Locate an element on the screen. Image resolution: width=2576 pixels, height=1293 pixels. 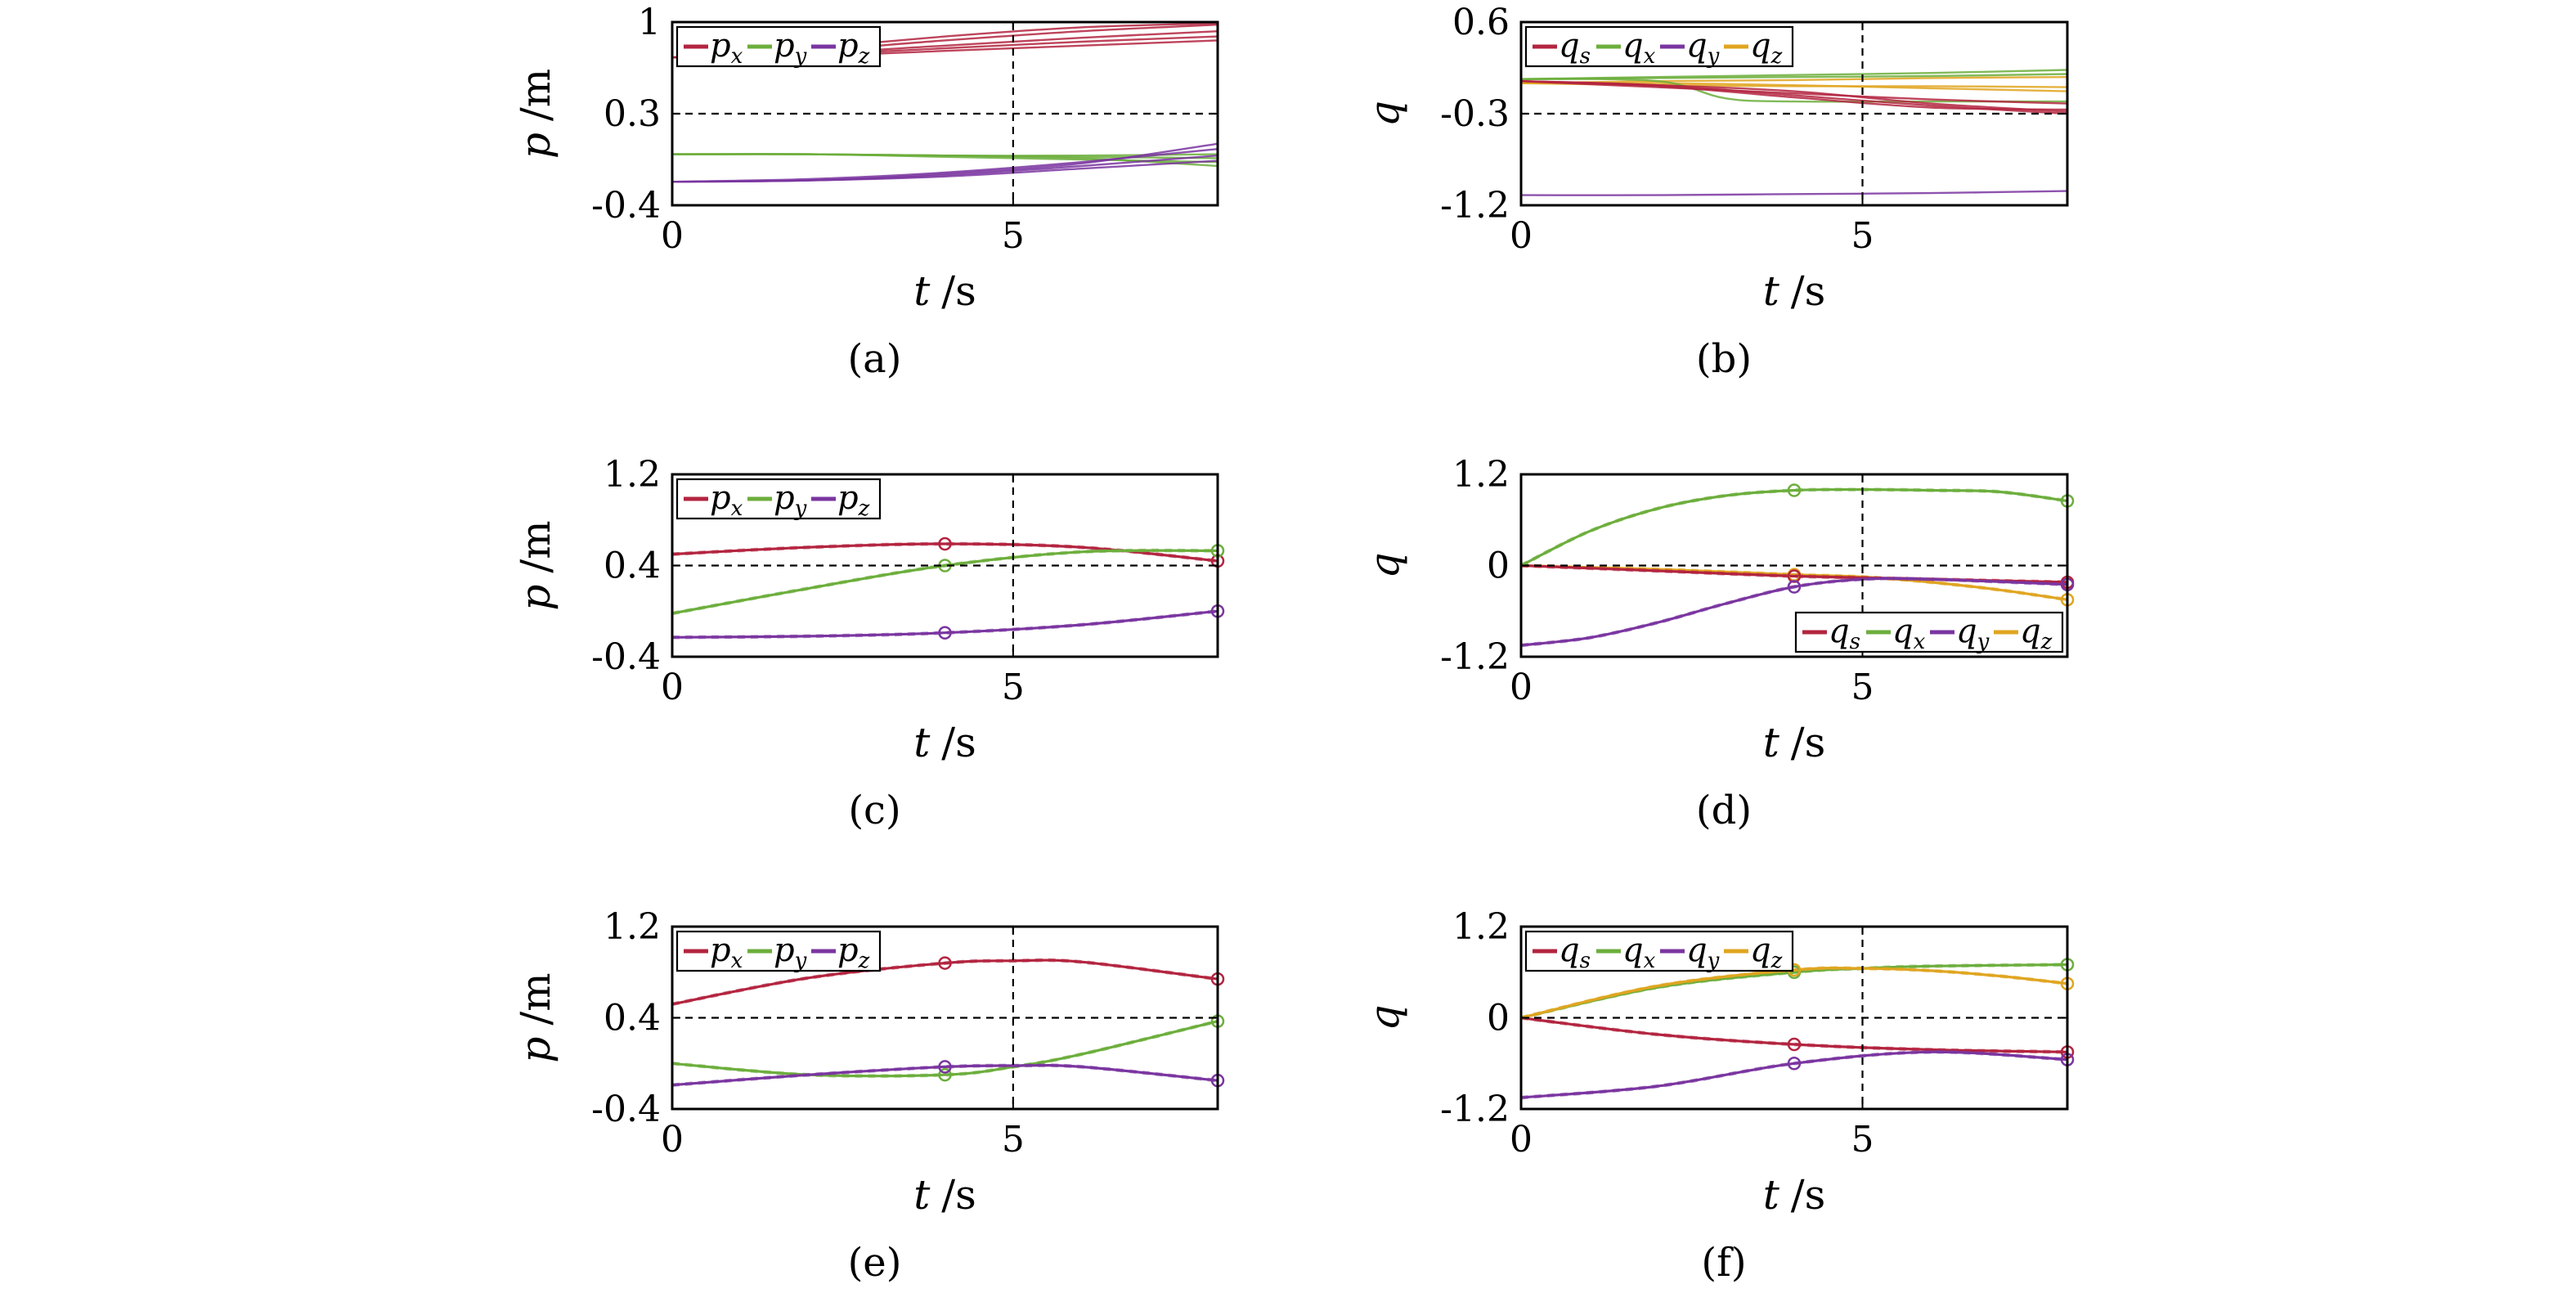
series-red-reference is located at coordinates (1794, 1035).